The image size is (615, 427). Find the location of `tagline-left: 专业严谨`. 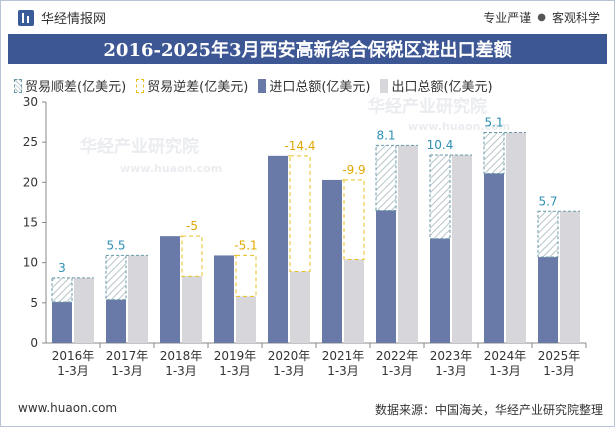

tagline-left: 专业严谨 is located at coordinates (507, 18).